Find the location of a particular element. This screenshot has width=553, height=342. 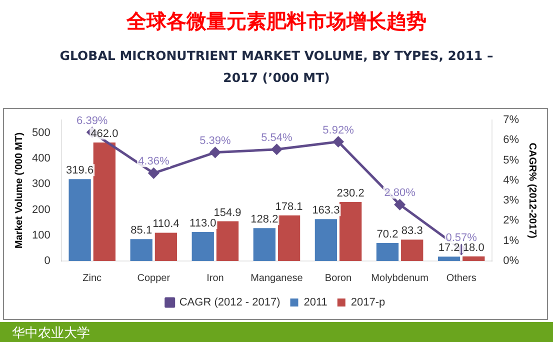

x-tick-label: Zinc is located at coordinates (92, 278).